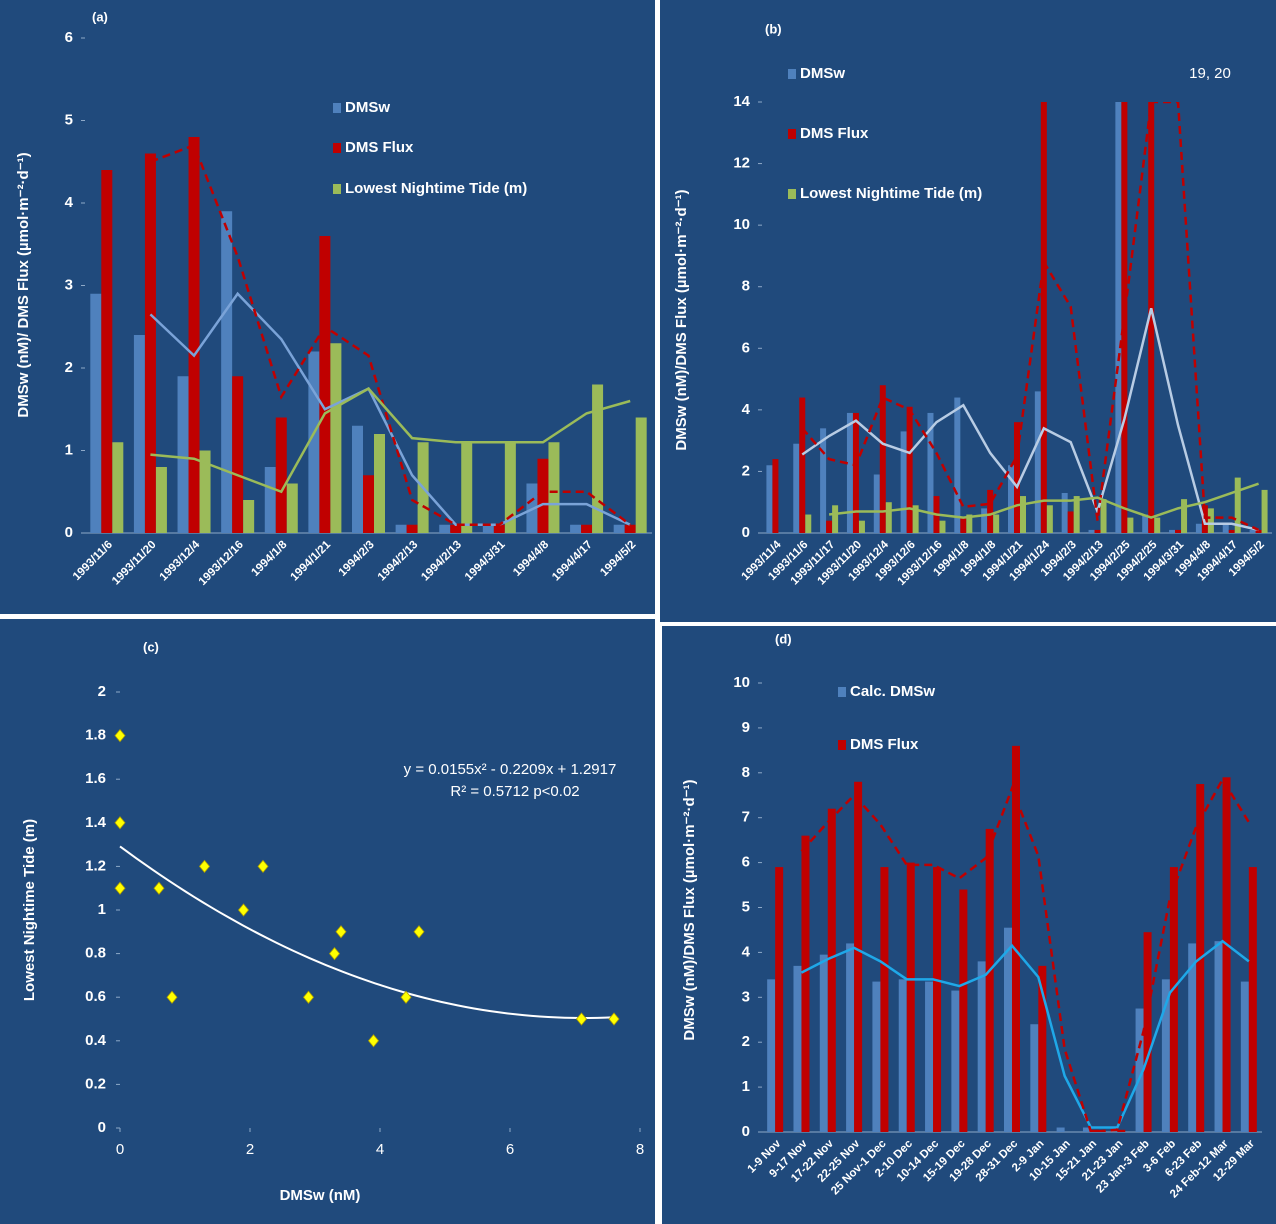 The height and width of the screenshot is (1224, 1276). What do you see at coordinates (367, 107) in the screenshot?
I see `legend-label: DMSw` at bounding box center [367, 107].